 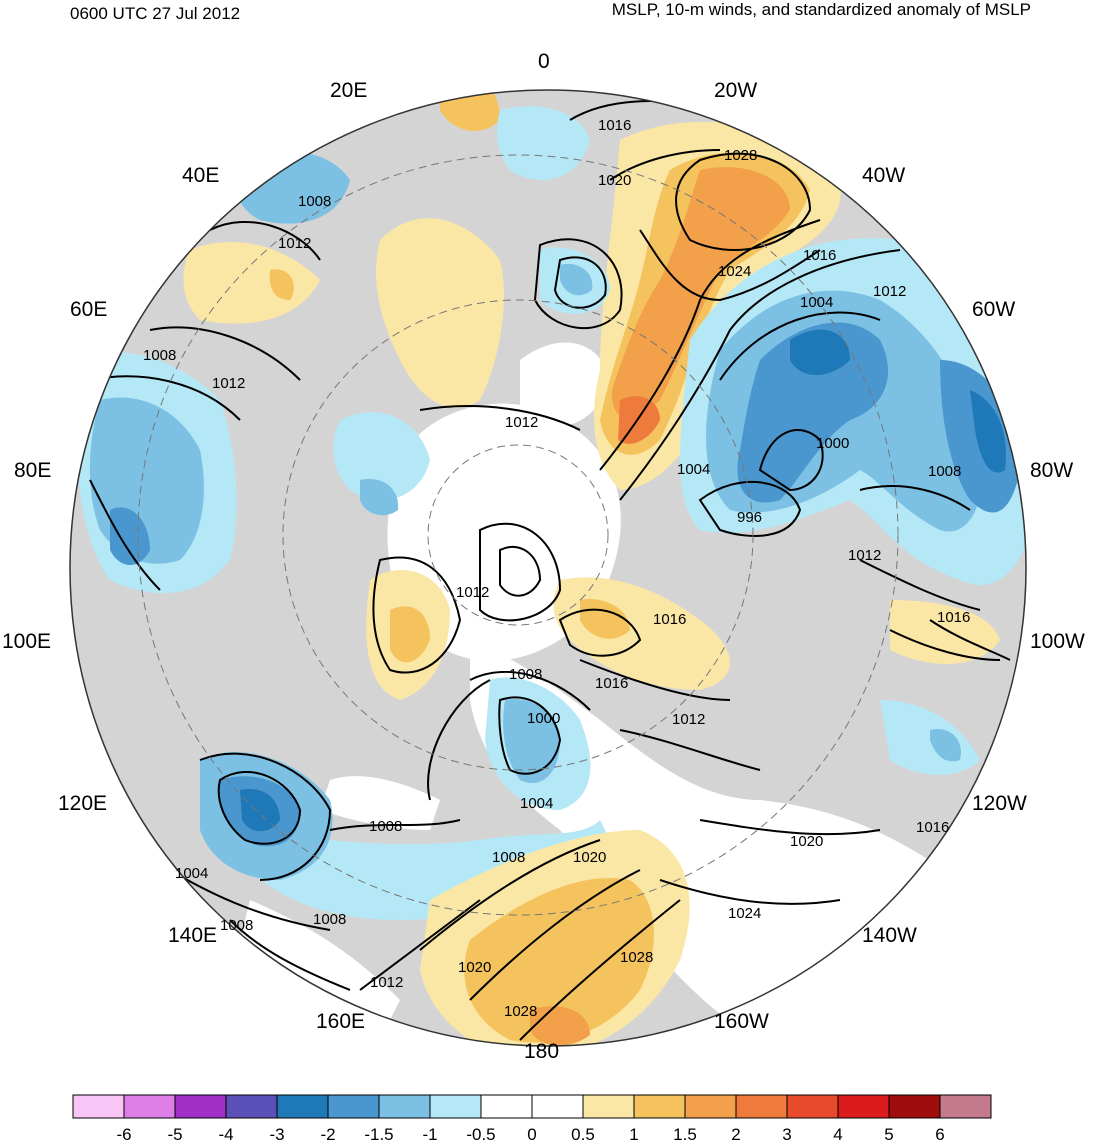 What do you see at coordinates (999, 803) in the screenshot?
I see `lon-label-120w: 120W` at bounding box center [999, 803].